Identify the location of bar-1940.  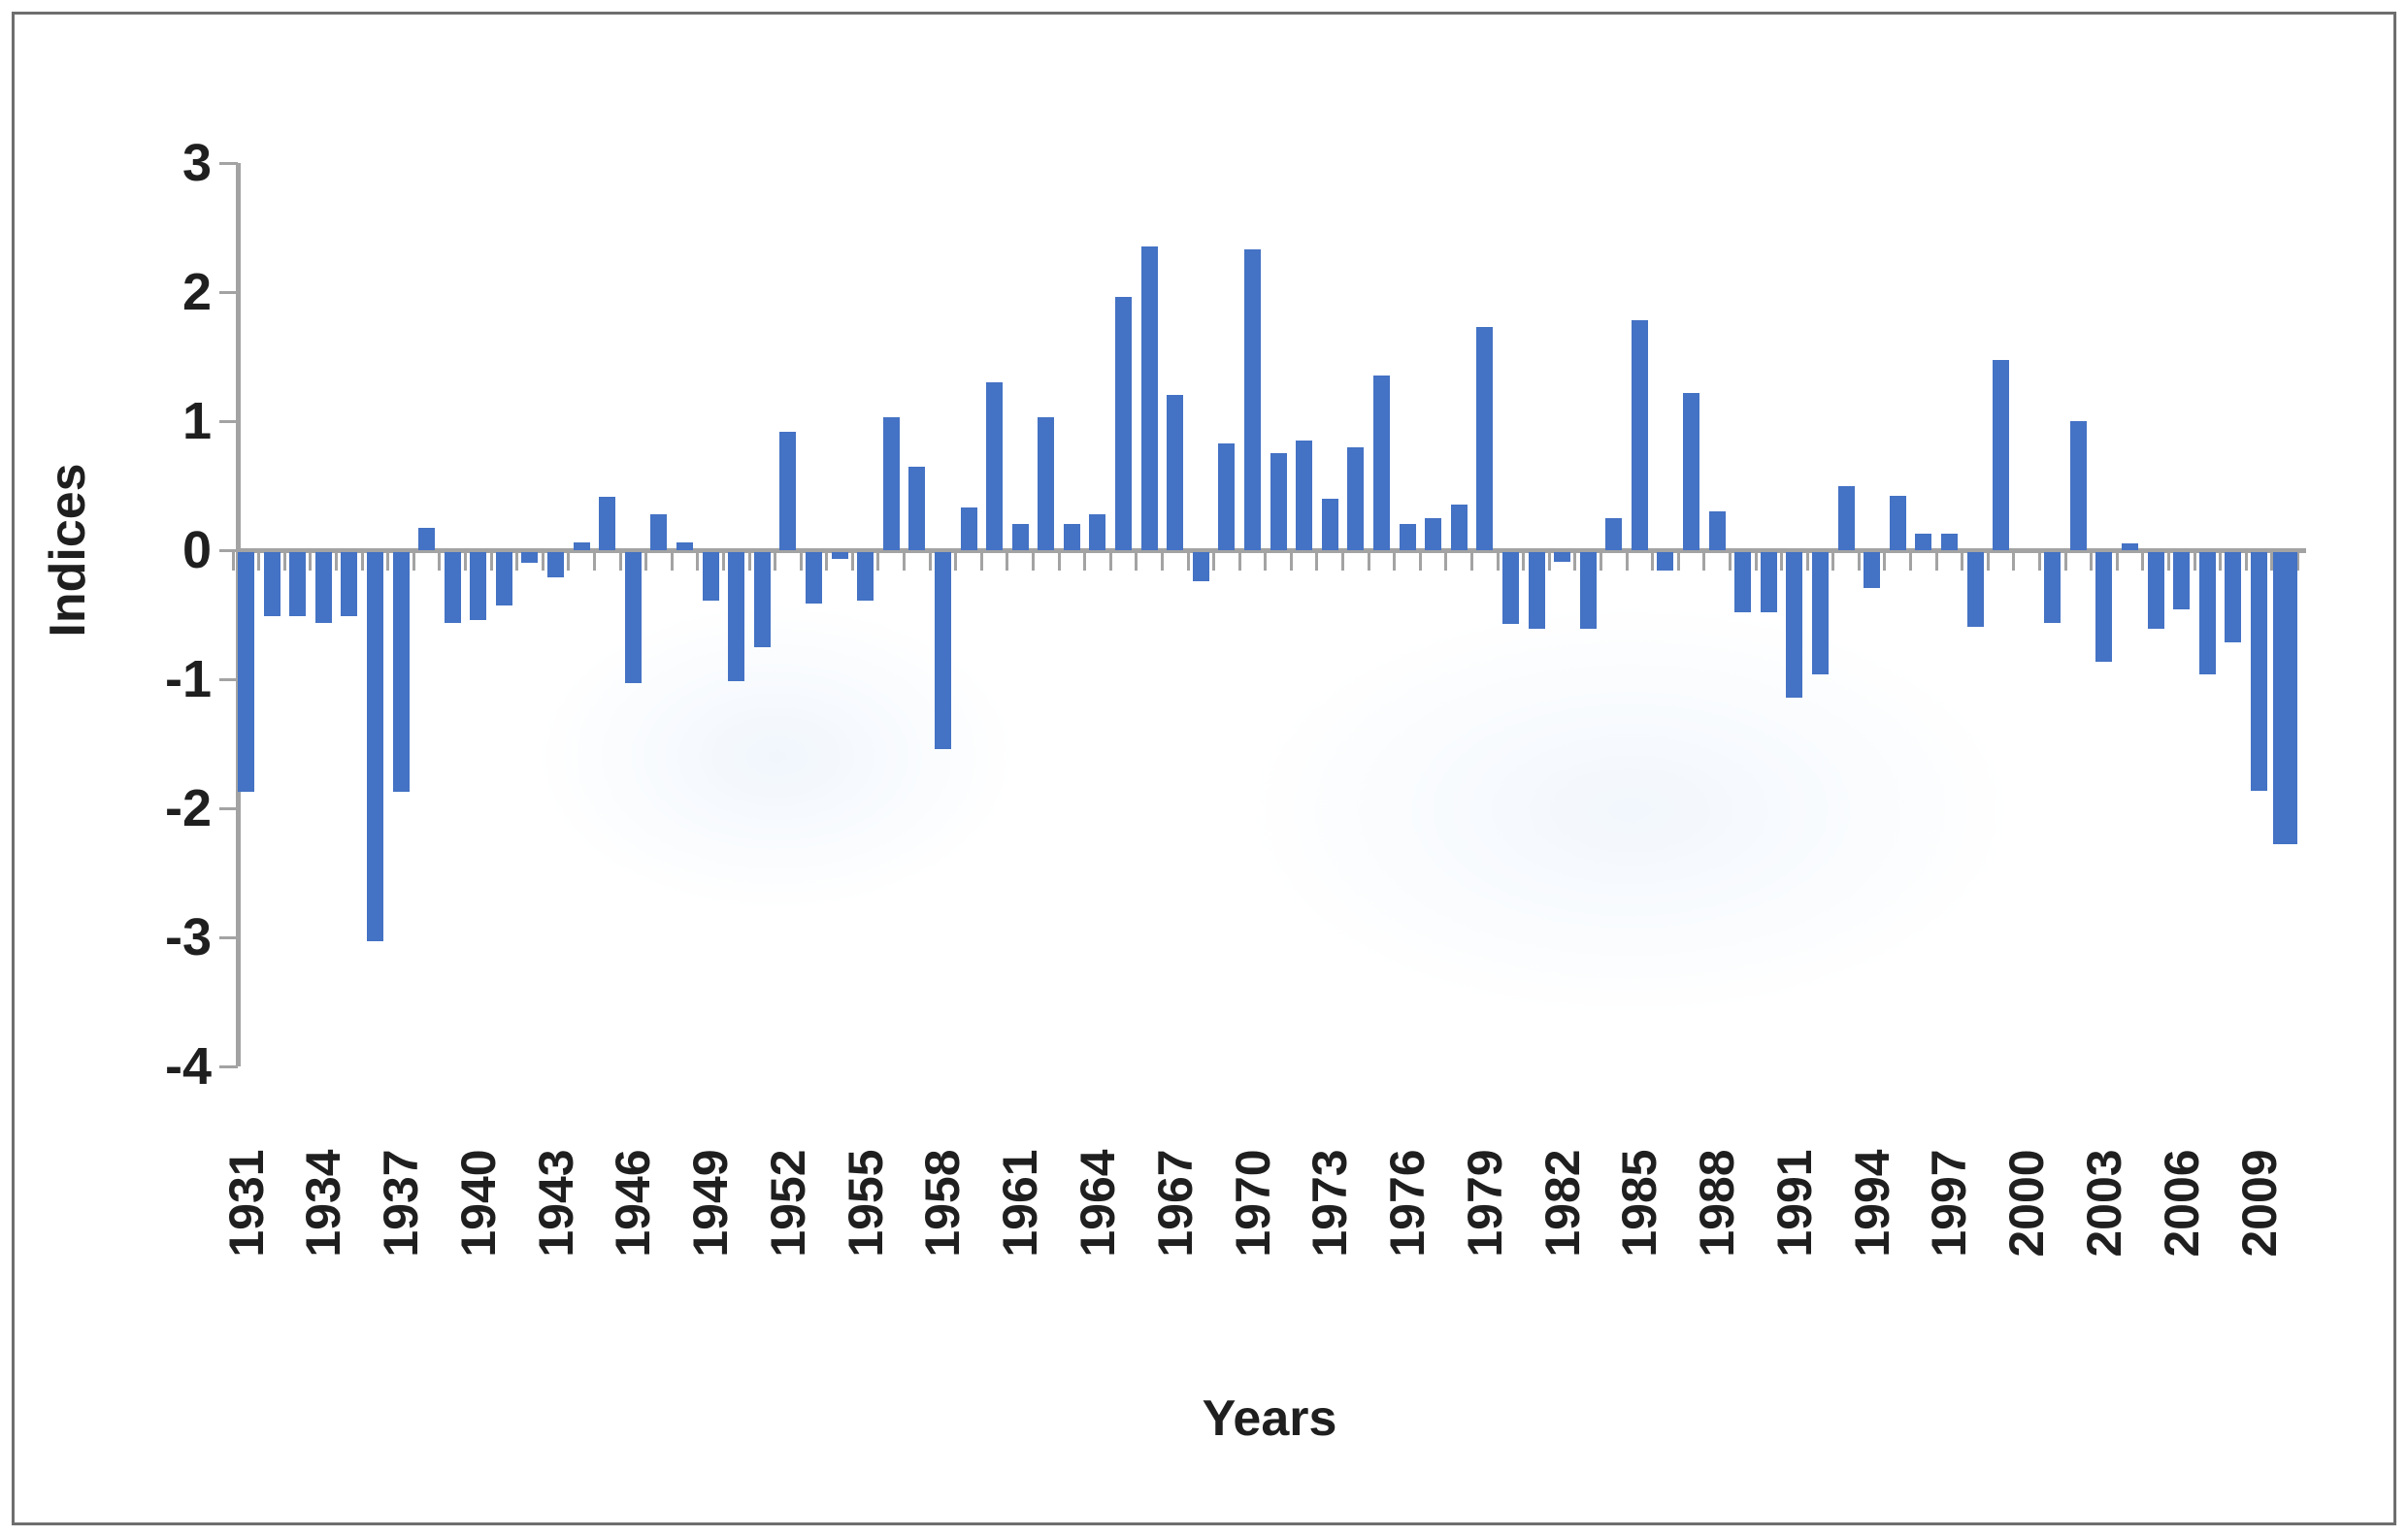
(478, 585).